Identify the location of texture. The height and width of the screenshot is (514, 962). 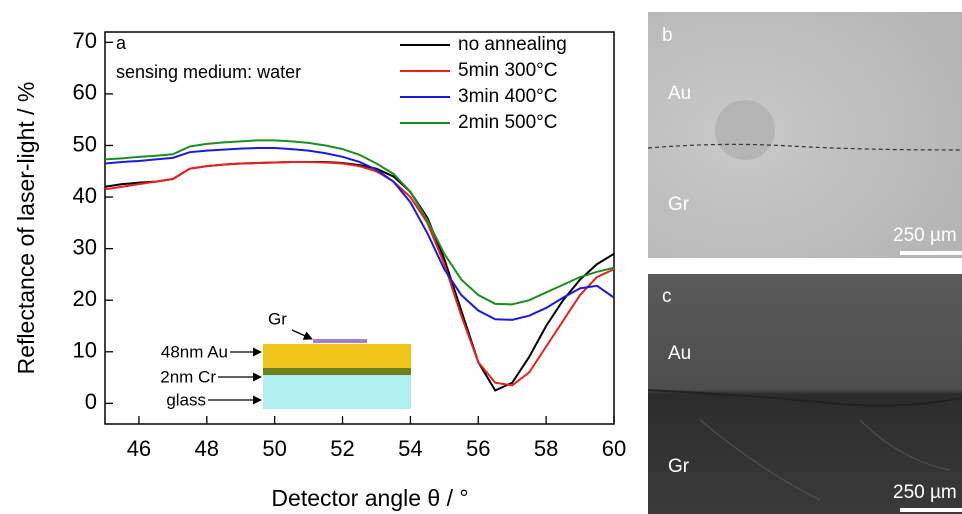
(825, 460).